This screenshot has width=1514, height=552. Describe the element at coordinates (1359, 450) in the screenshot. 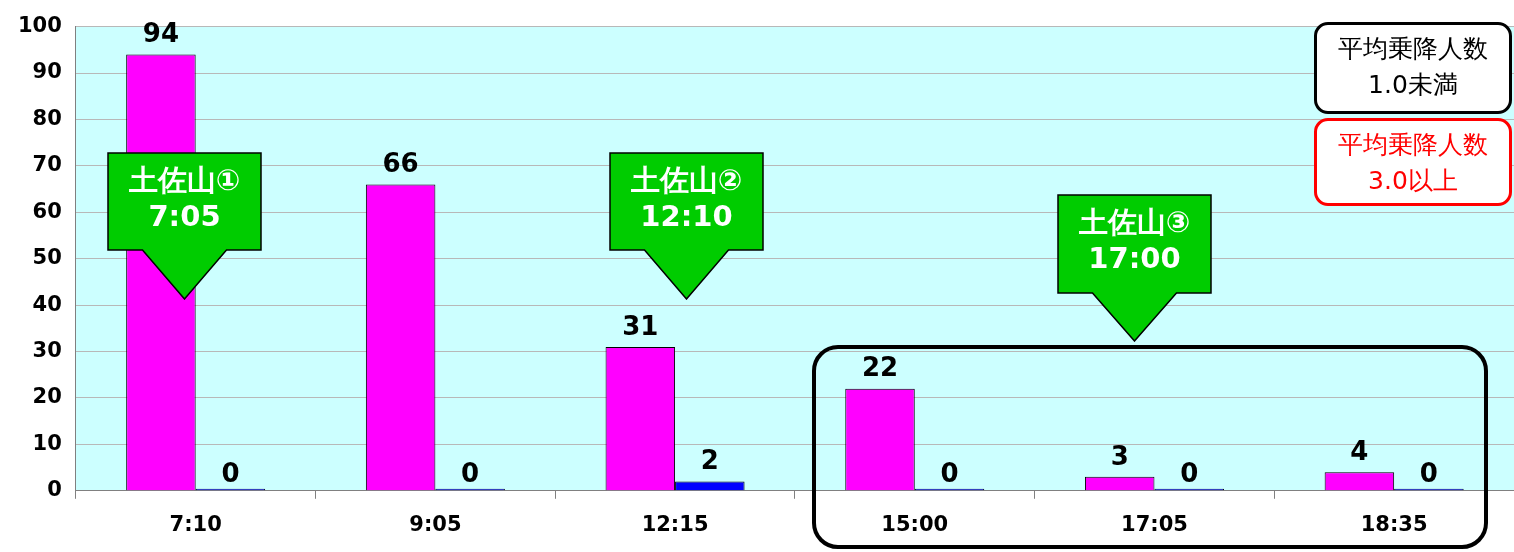

I see `data-label: 4` at that location.